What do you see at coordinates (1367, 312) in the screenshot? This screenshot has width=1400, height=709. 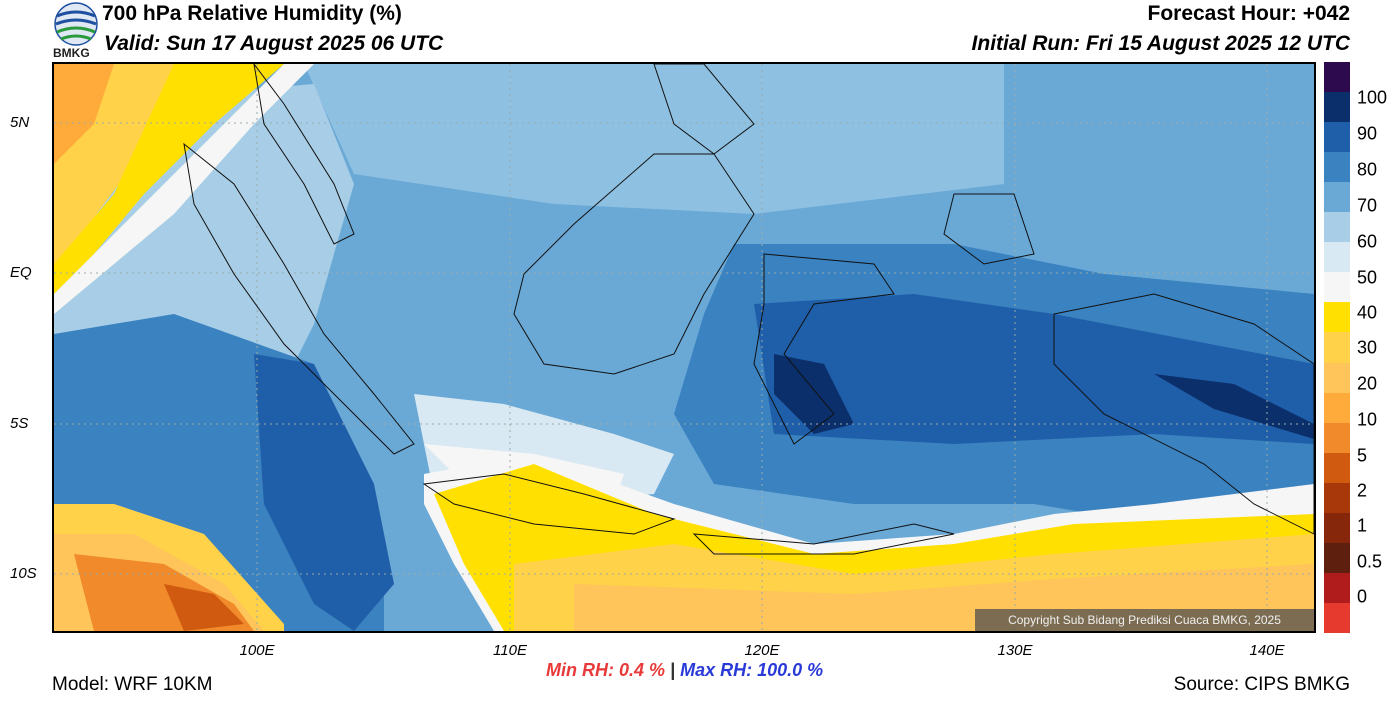 I see `colorbar-label: 40` at bounding box center [1367, 312].